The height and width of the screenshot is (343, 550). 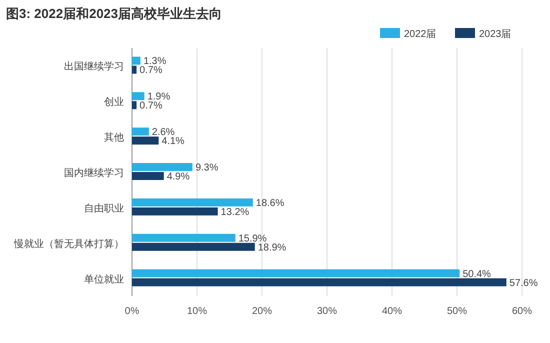 What do you see at coordinates (327, 311) in the screenshot?
I see `x-tick-label: 30%` at bounding box center [327, 311].